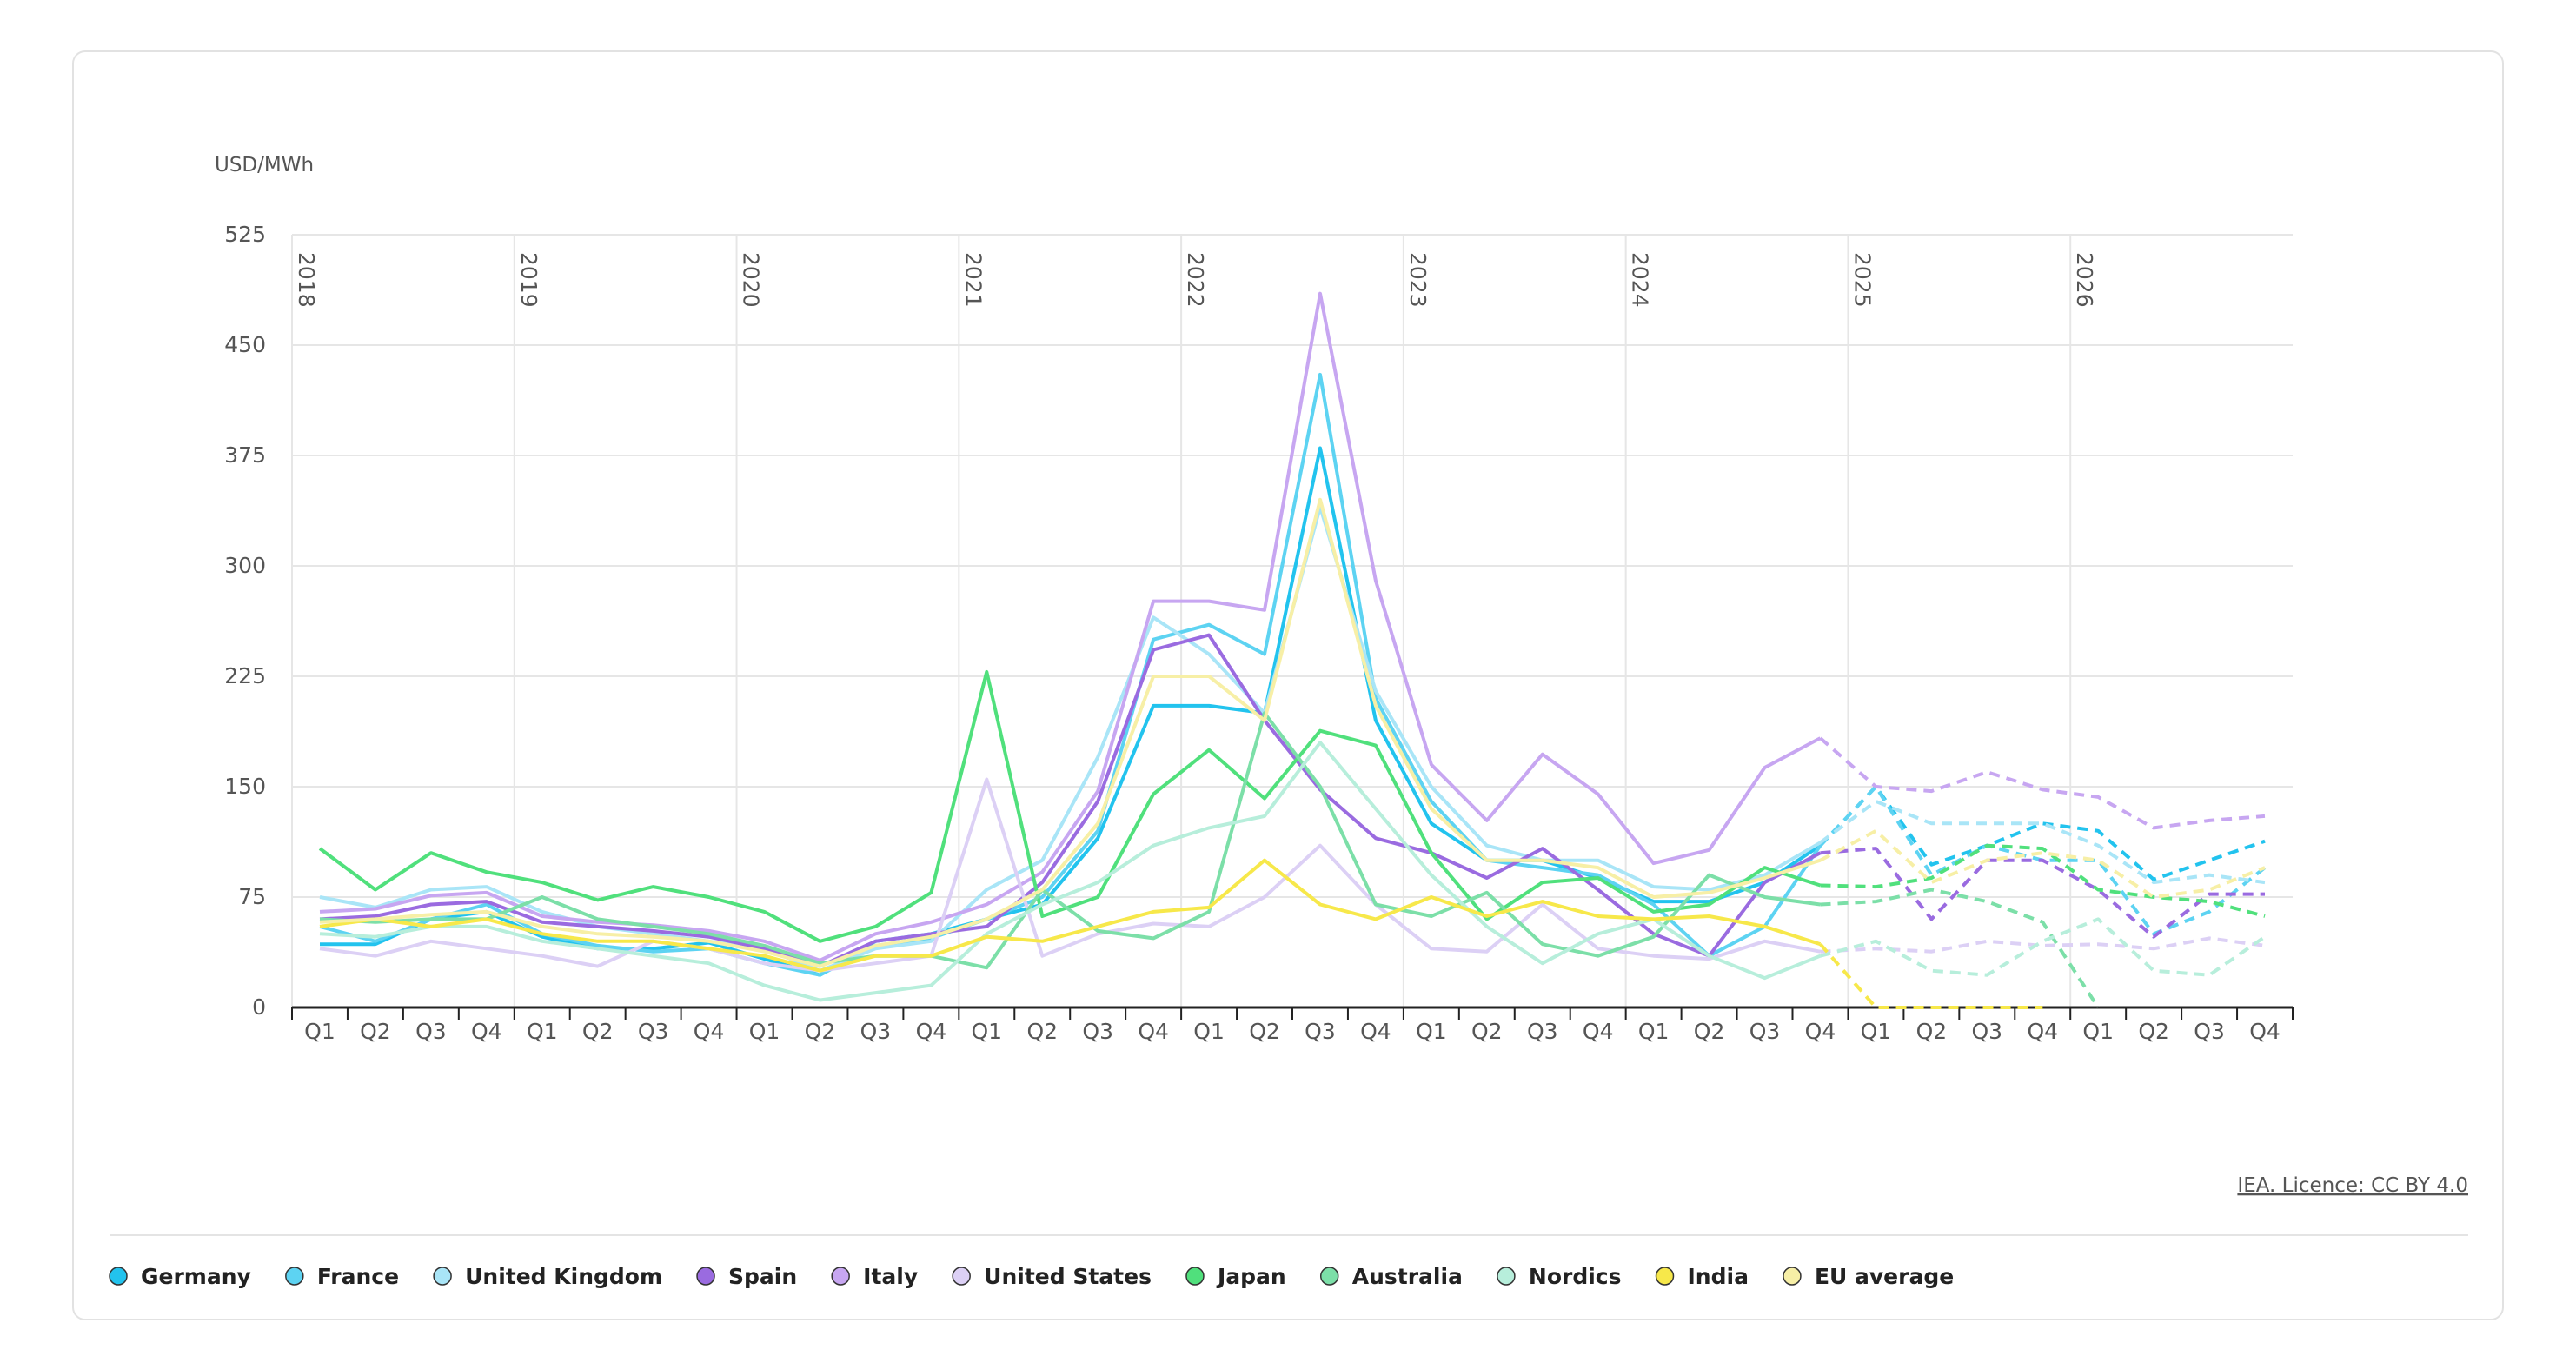  What do you see at coordinates (1575, 1276) in the screenshot?
I see `legend-label: Nordics` at bounding box center [1575, 1276].